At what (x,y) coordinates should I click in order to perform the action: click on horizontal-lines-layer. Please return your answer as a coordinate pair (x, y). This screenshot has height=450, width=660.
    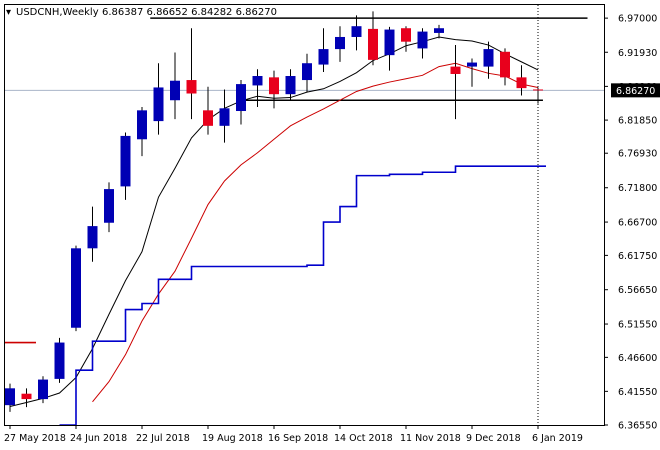
    Looking at the image, I should click on (369, 59).